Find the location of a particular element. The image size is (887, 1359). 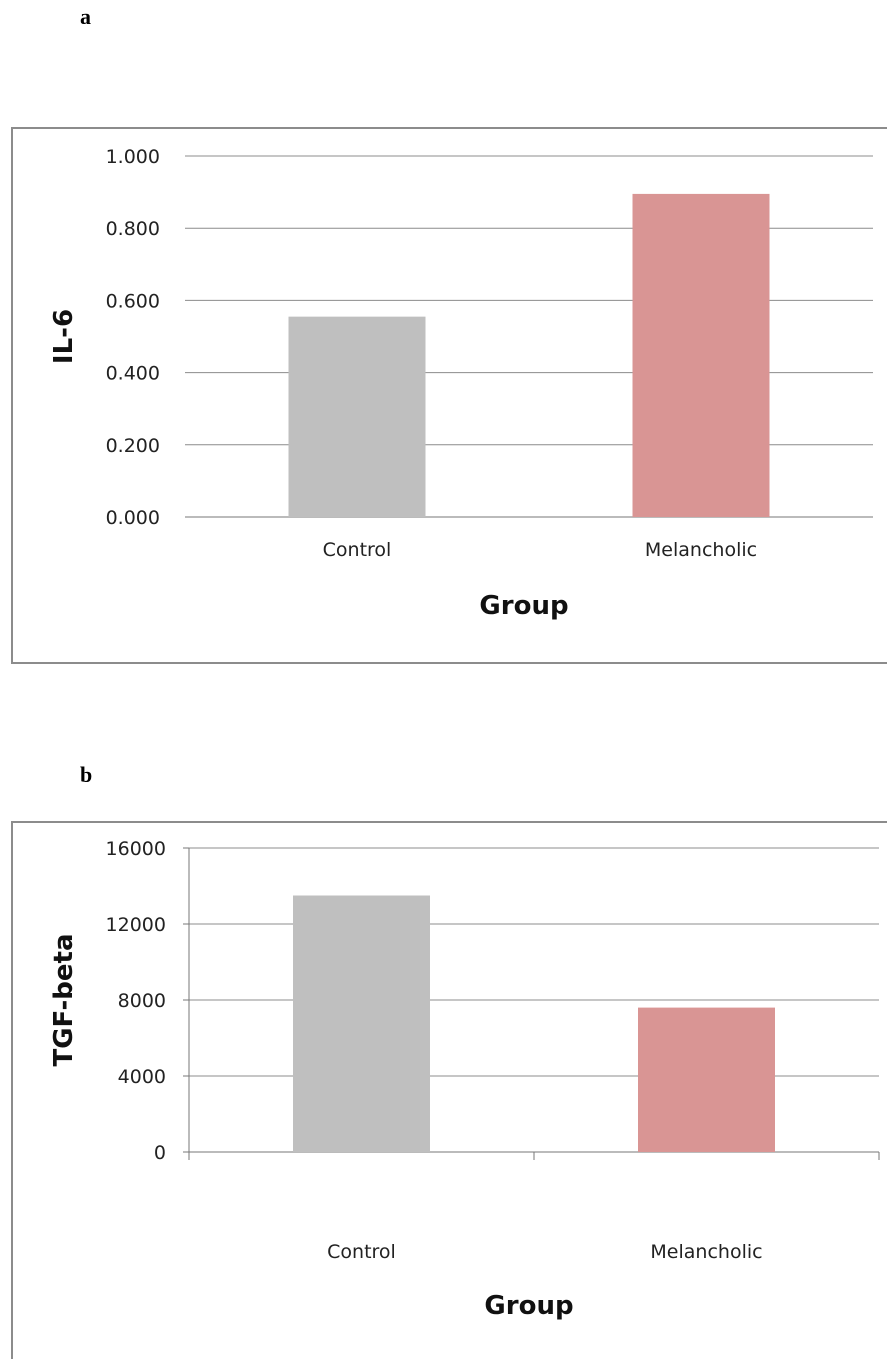

y-tick-label: 0.000 is located at coordinates (133, 518).